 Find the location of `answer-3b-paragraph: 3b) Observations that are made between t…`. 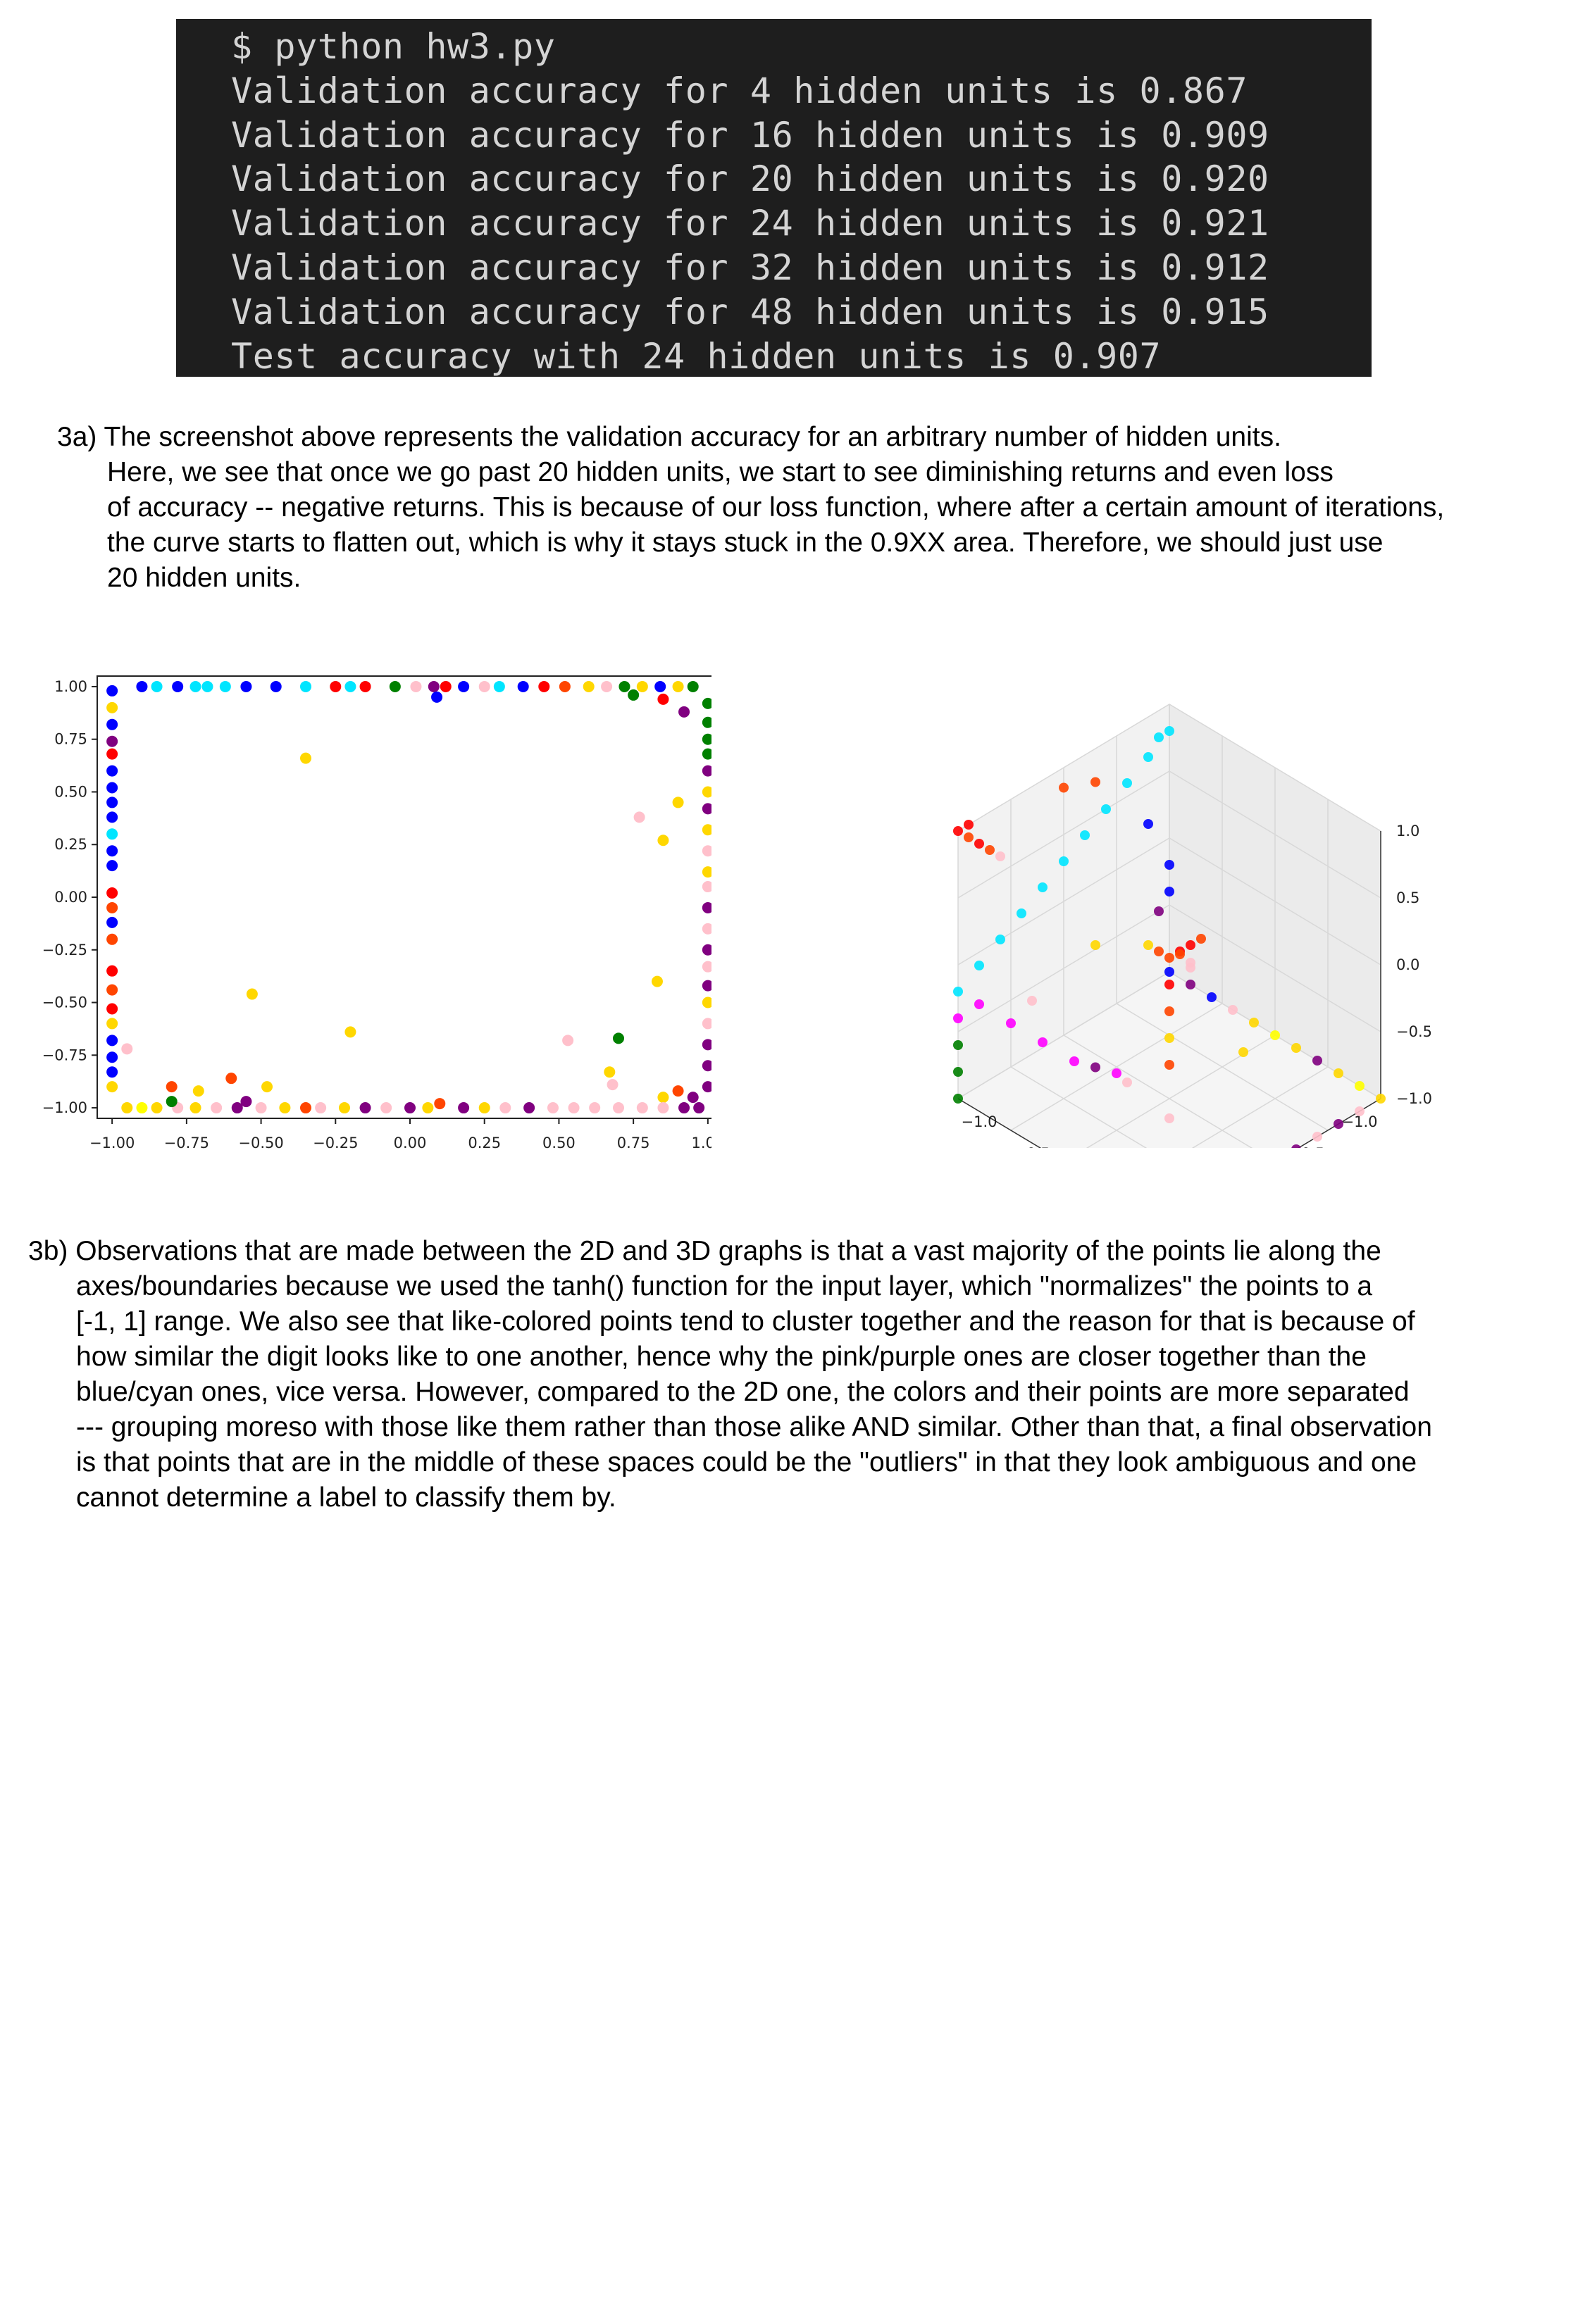

answer-3b-paragraph: 3b) Observations that are made between t… is located at coordinates (786, 1375).